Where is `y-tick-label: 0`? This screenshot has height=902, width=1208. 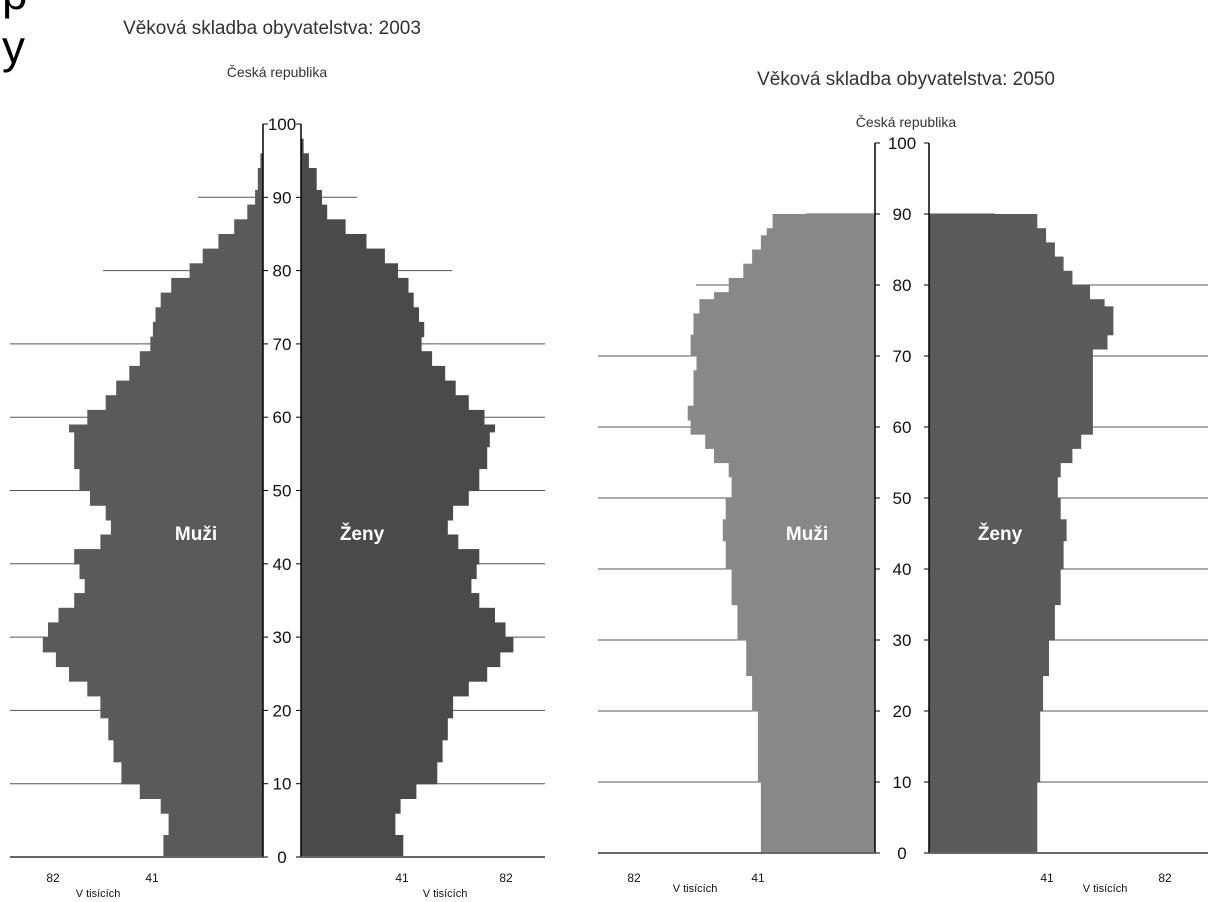
y-tick-label: 0 is located at coordinates (281, 857).